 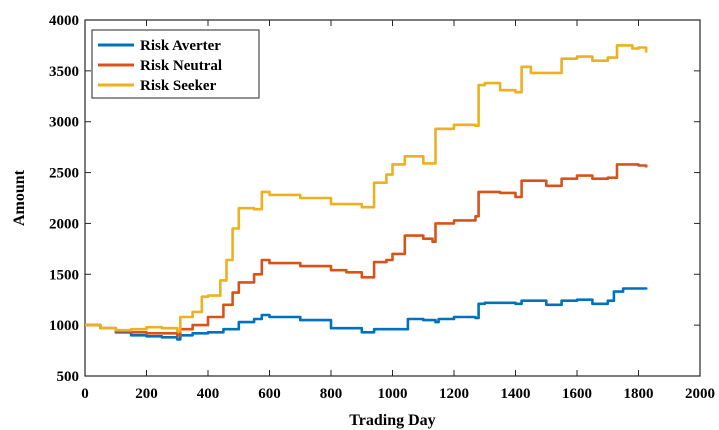 I want to click on x-tick-label: 200, so click(x=146, y=394).